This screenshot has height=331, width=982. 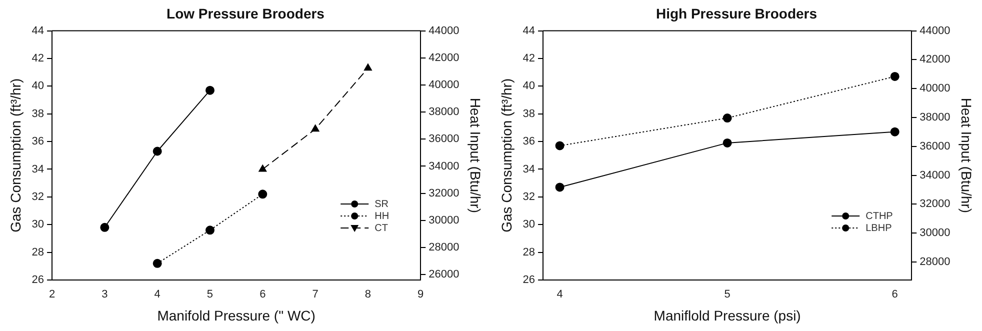 What do you see at coordinates (444, 274) in the screenshot?
I see `y2-tick-label: 26000` at bounding box center [444, 274].